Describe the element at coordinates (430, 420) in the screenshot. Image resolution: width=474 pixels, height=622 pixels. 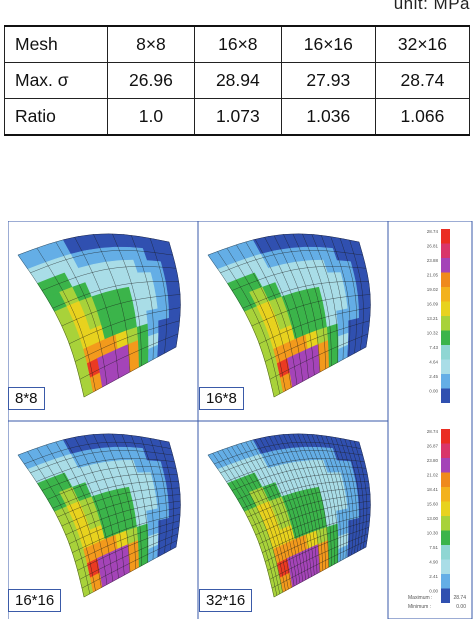
I see `legend-frame` at that location.